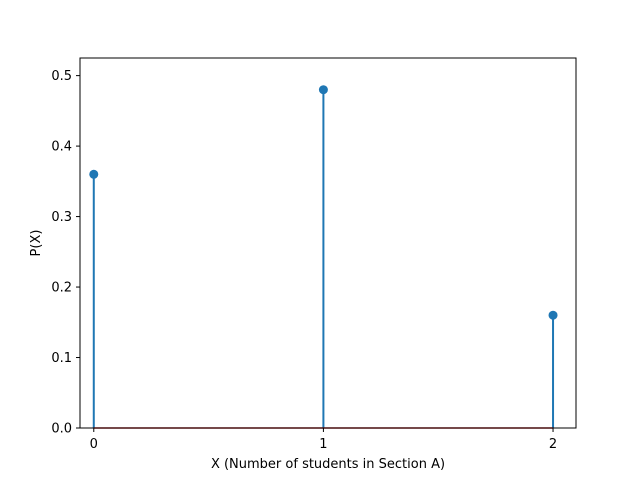 The height and width of the screenshot is (480, 640). Describe the element at coordinates (65, 253) in the screenshot. I see `y-axis-ticks: 0.0 0.1 0.2 0.3 0.4 0.5` at that location.